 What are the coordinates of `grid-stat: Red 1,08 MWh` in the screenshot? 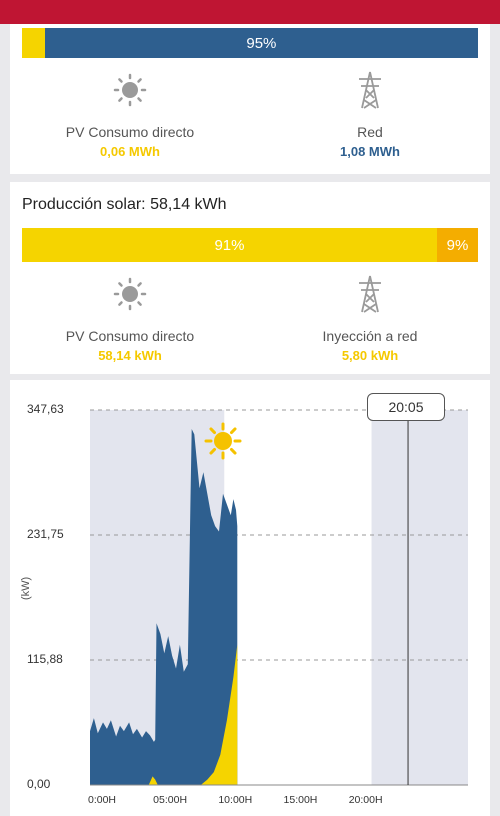 It's located at (370, 113).